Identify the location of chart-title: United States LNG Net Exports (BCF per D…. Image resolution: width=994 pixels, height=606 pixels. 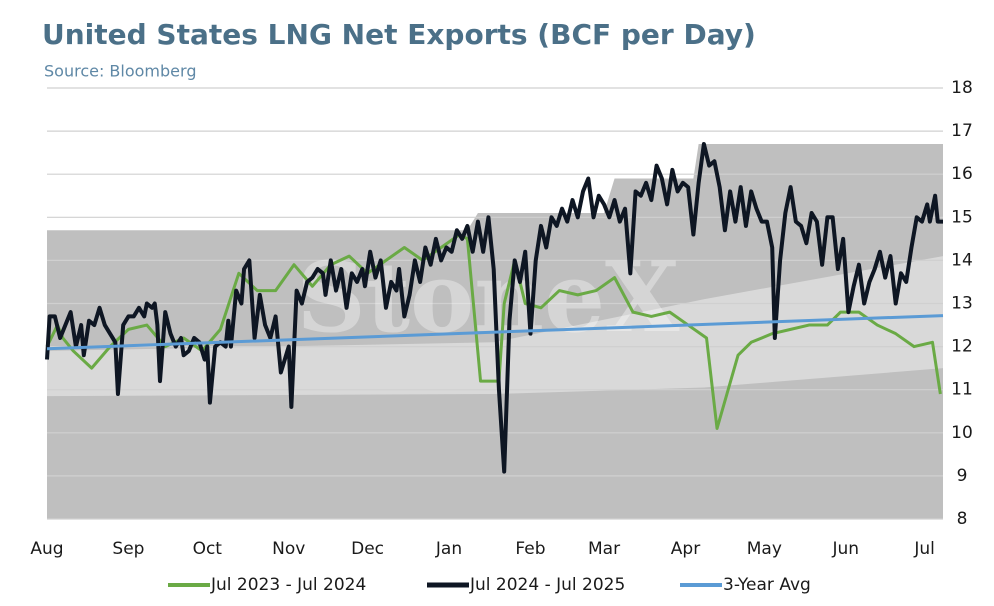
(399, 34).